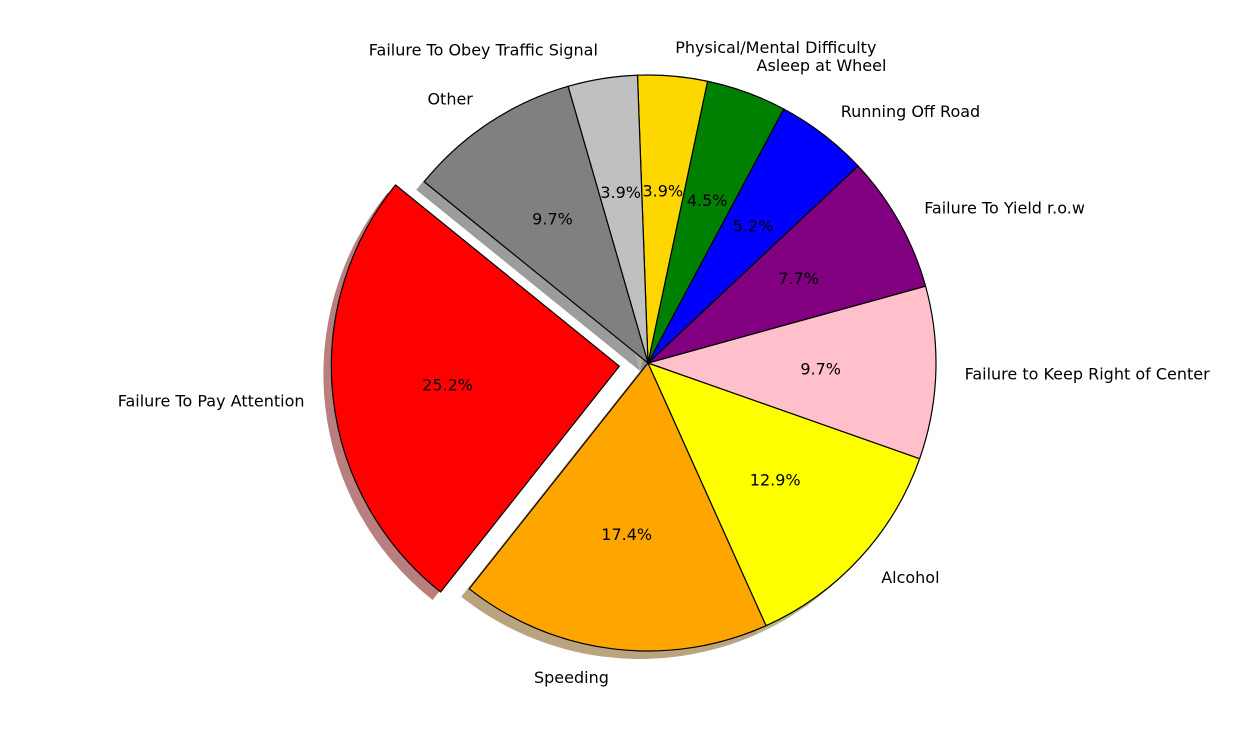 The width and height of the screenshot is (1233, 732). I want to click on category-label-failure-to-keep-right-of-center: Failure to Keep Right of Center, so click(1088, 373).